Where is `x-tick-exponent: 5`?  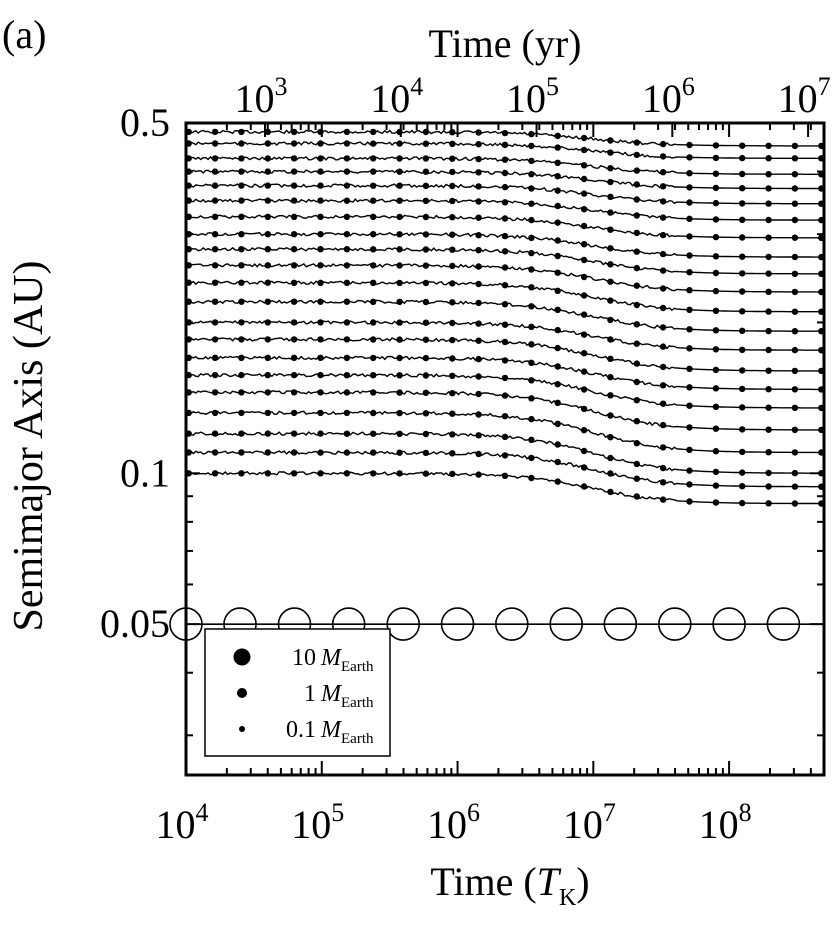
x-tick-exponent: 5 is located at coordinates (337, 812).